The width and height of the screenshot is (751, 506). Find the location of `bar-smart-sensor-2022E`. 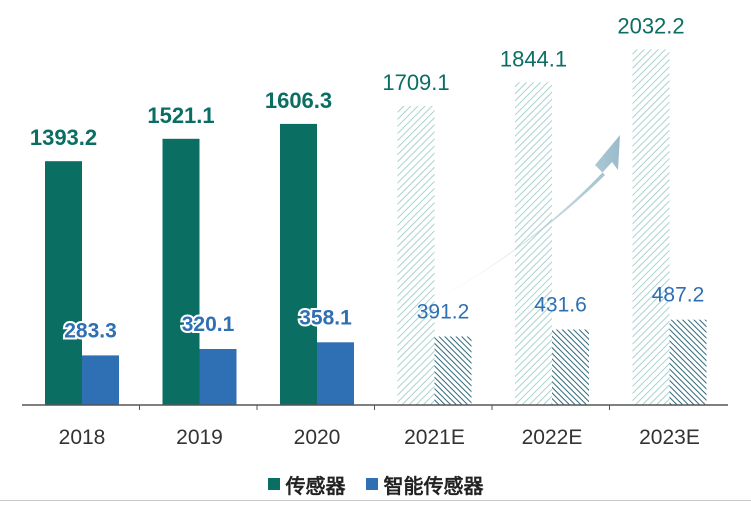

bar-smart-sensor-2022E is located at coordinates (570, 367).